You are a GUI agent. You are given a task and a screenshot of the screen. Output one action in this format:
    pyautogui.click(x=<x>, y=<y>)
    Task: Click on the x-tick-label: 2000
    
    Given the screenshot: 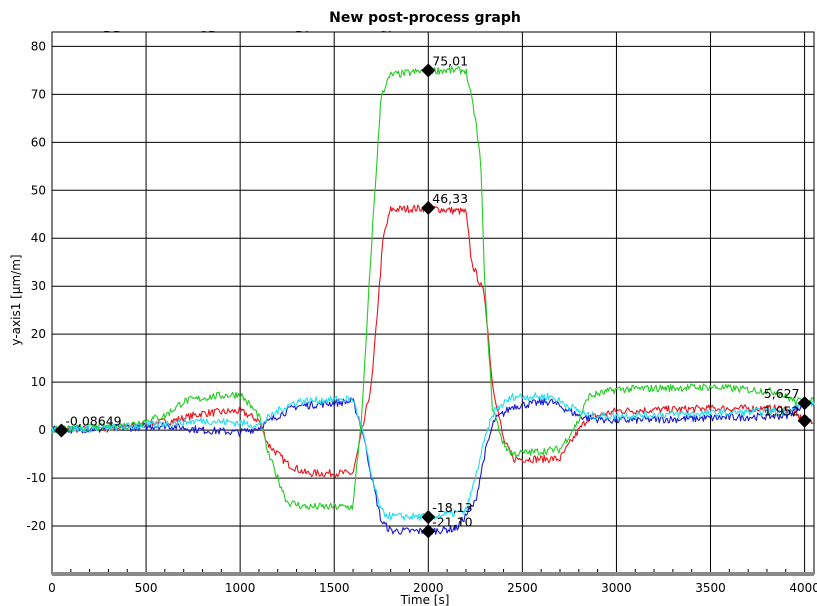 What is the action you would take?
    pyautogui.click(x=428, y=588)
    